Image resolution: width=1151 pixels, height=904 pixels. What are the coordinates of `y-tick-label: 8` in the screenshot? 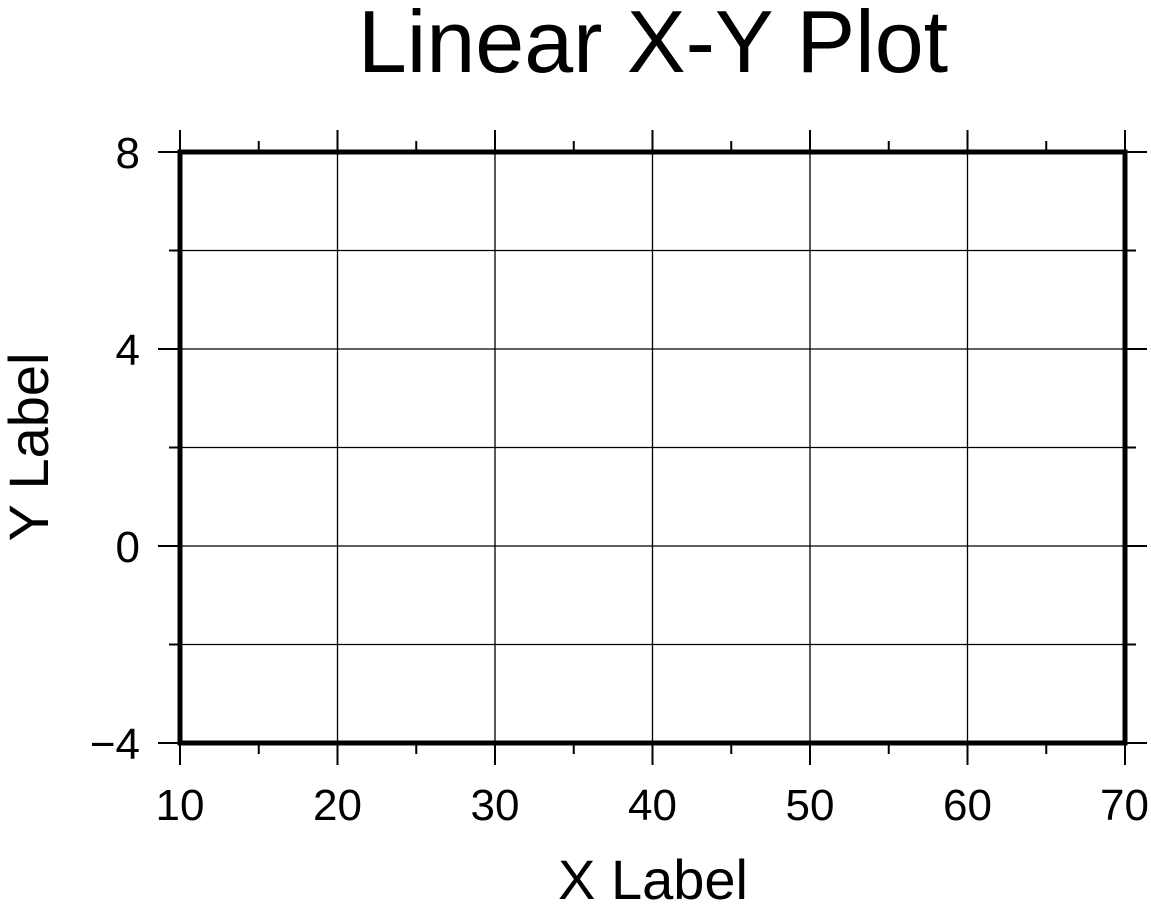 It's located at (128, 153).